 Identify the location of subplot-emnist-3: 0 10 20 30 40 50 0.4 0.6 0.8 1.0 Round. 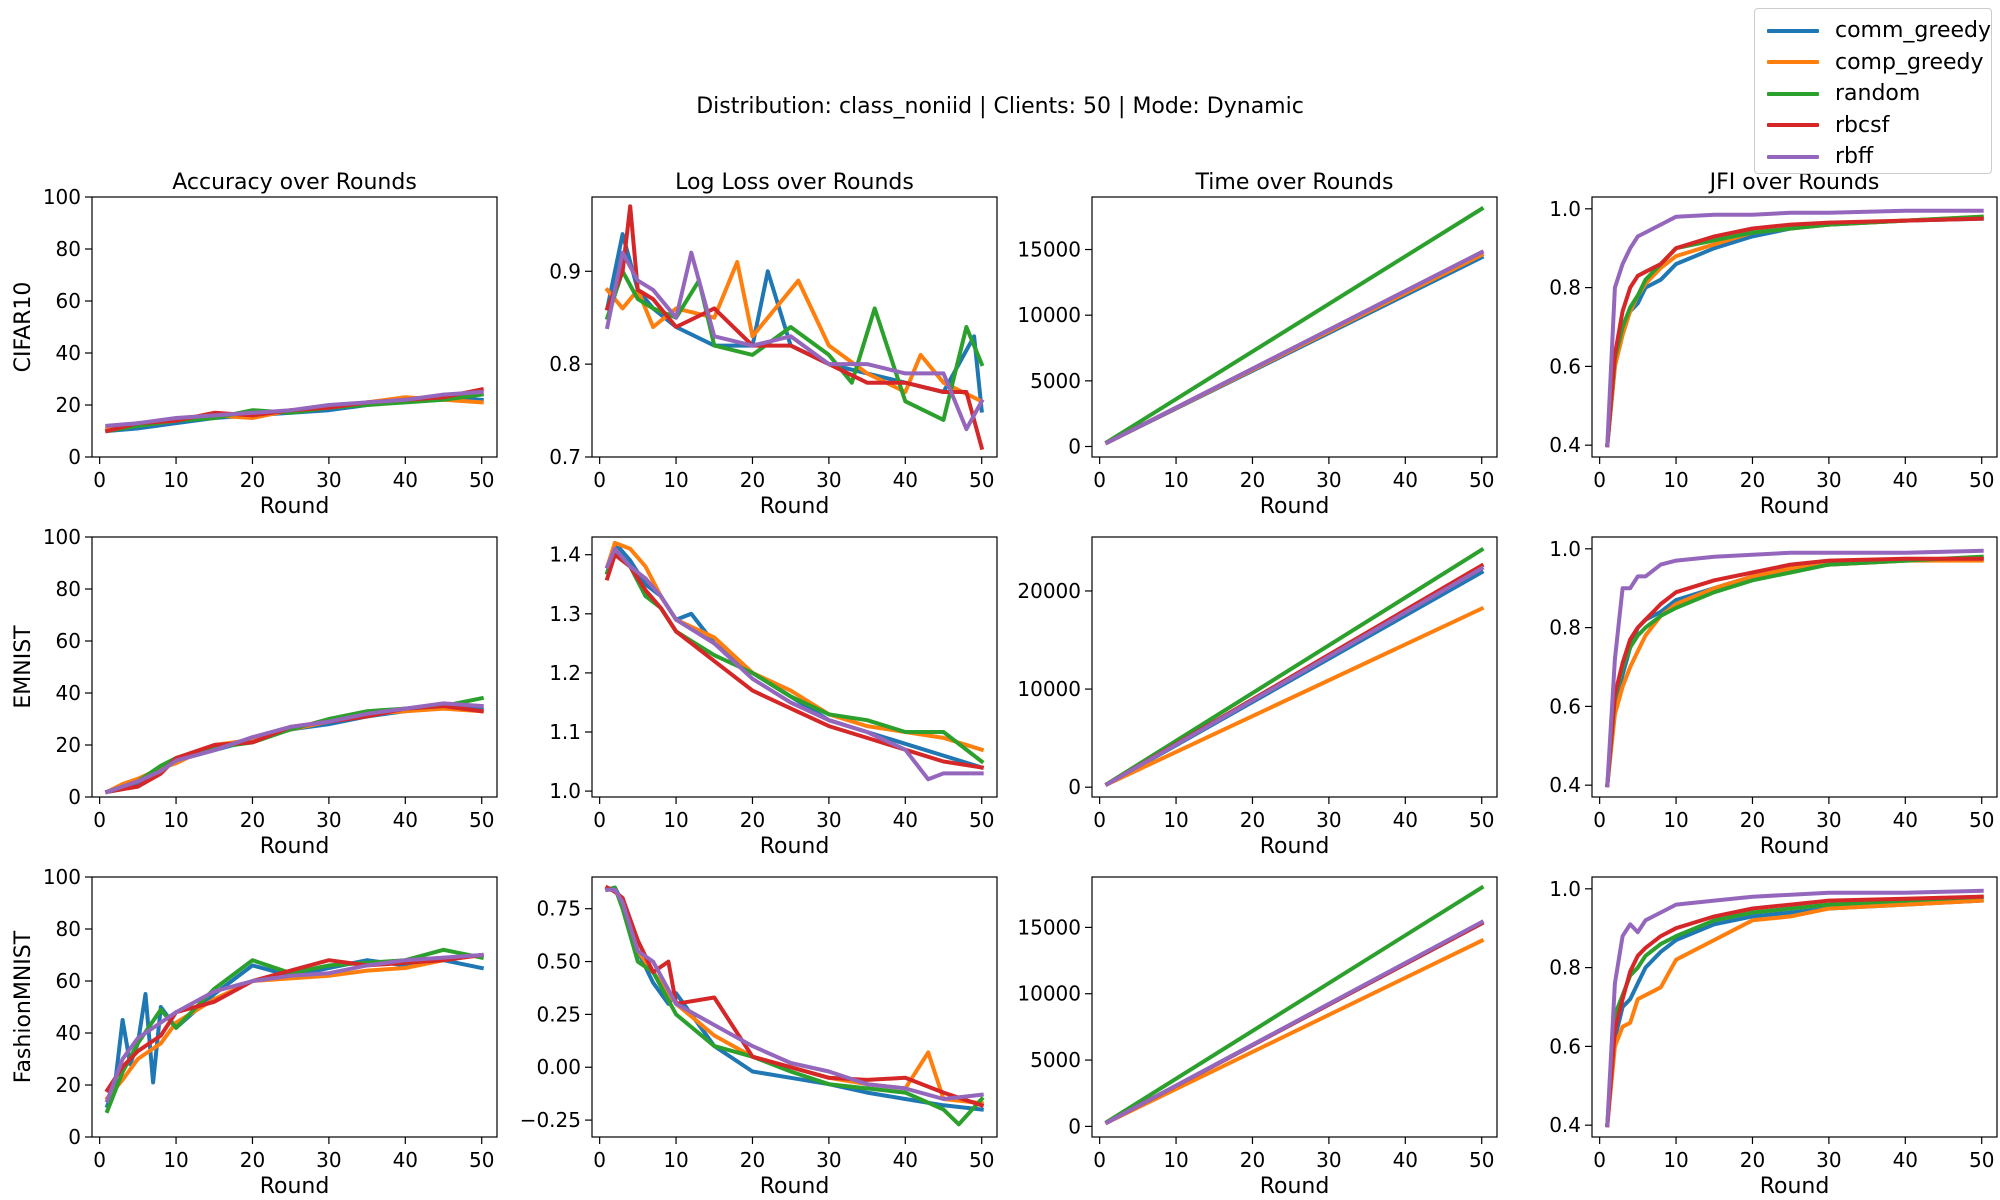
(1773, 697).